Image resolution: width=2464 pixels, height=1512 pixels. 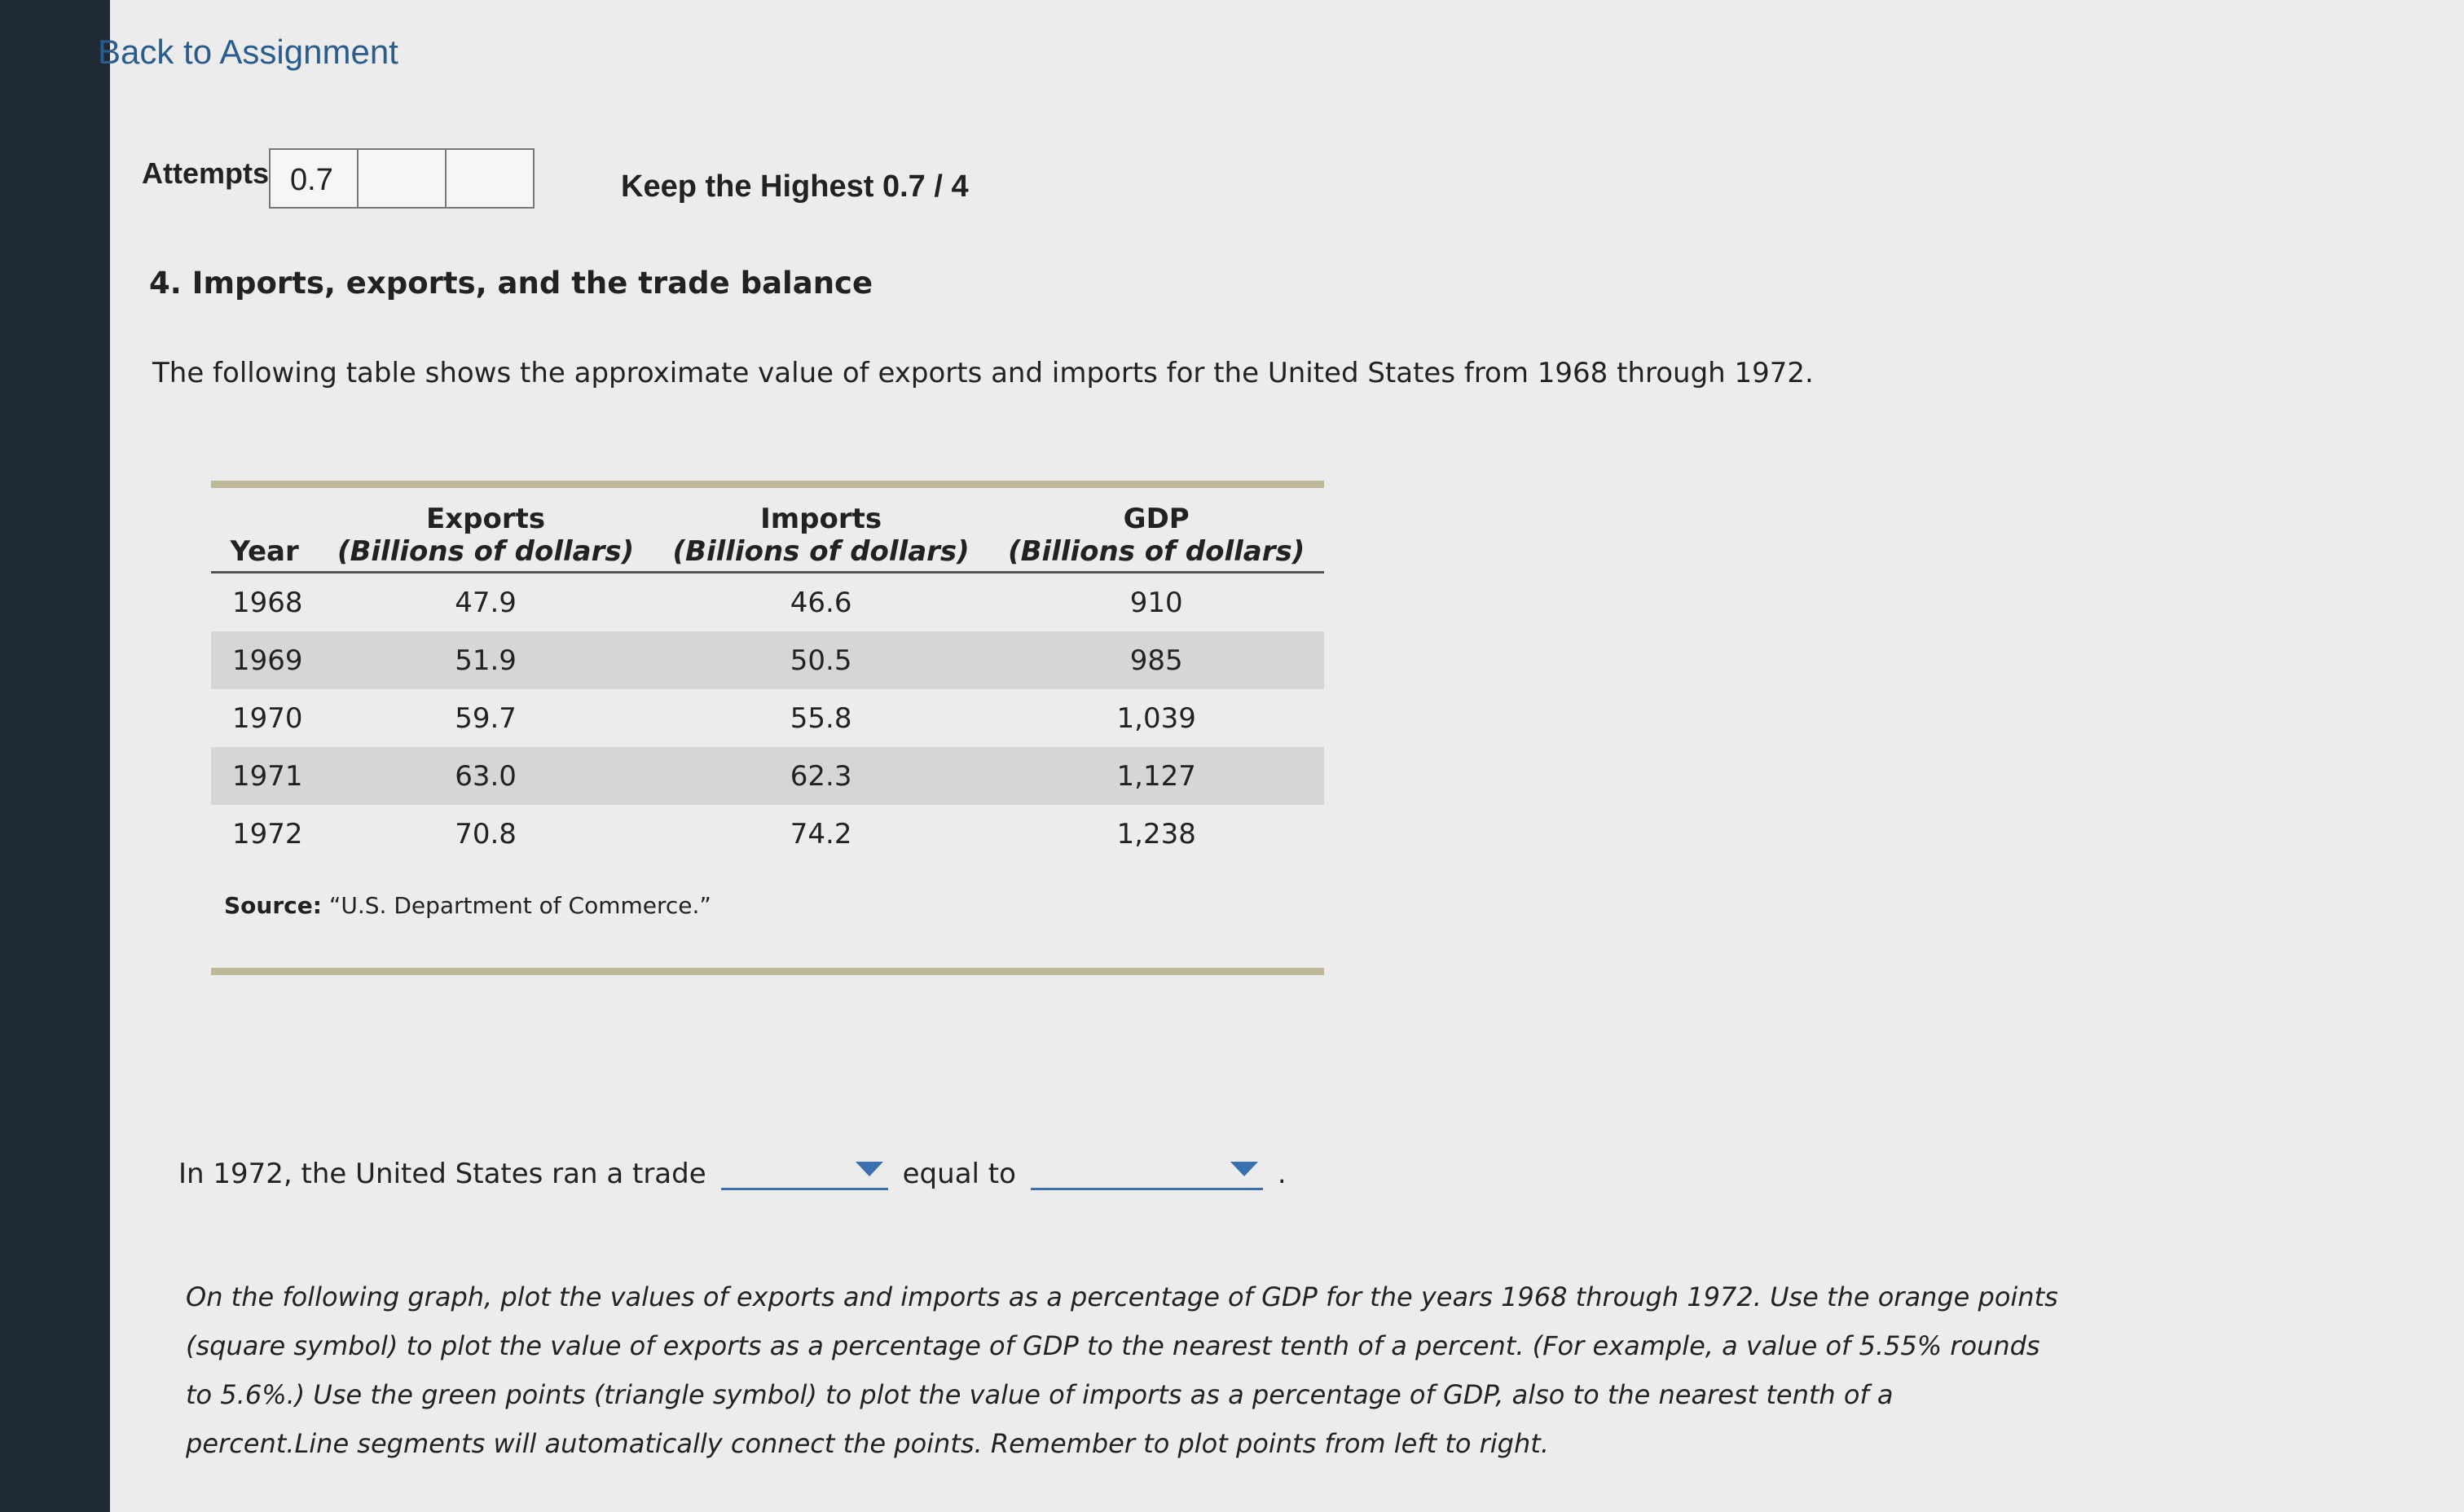 What do you see at coordinates (1156, 776) in the screenshot?
I see `table-cell: 1,127` at bounding box center [1156, 776].